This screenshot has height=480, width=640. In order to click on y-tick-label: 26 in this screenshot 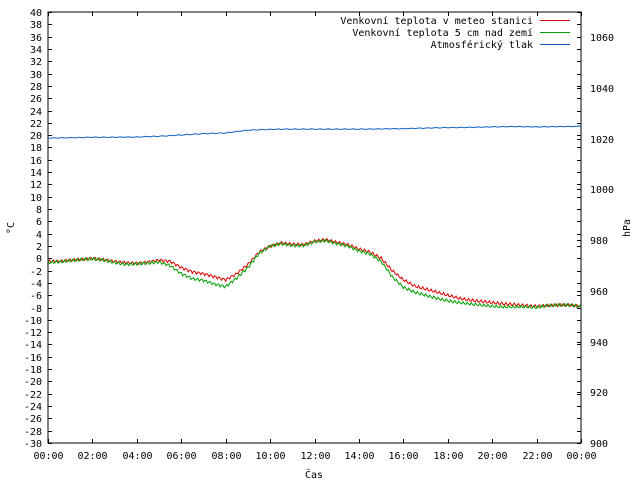, I will do `click(36, 99)`.